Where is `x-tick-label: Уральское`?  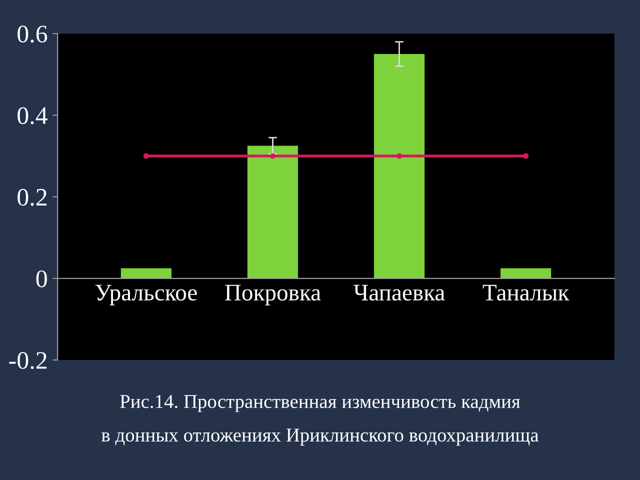 x-tick-label: Уральское is located at coordinates (146, 295).